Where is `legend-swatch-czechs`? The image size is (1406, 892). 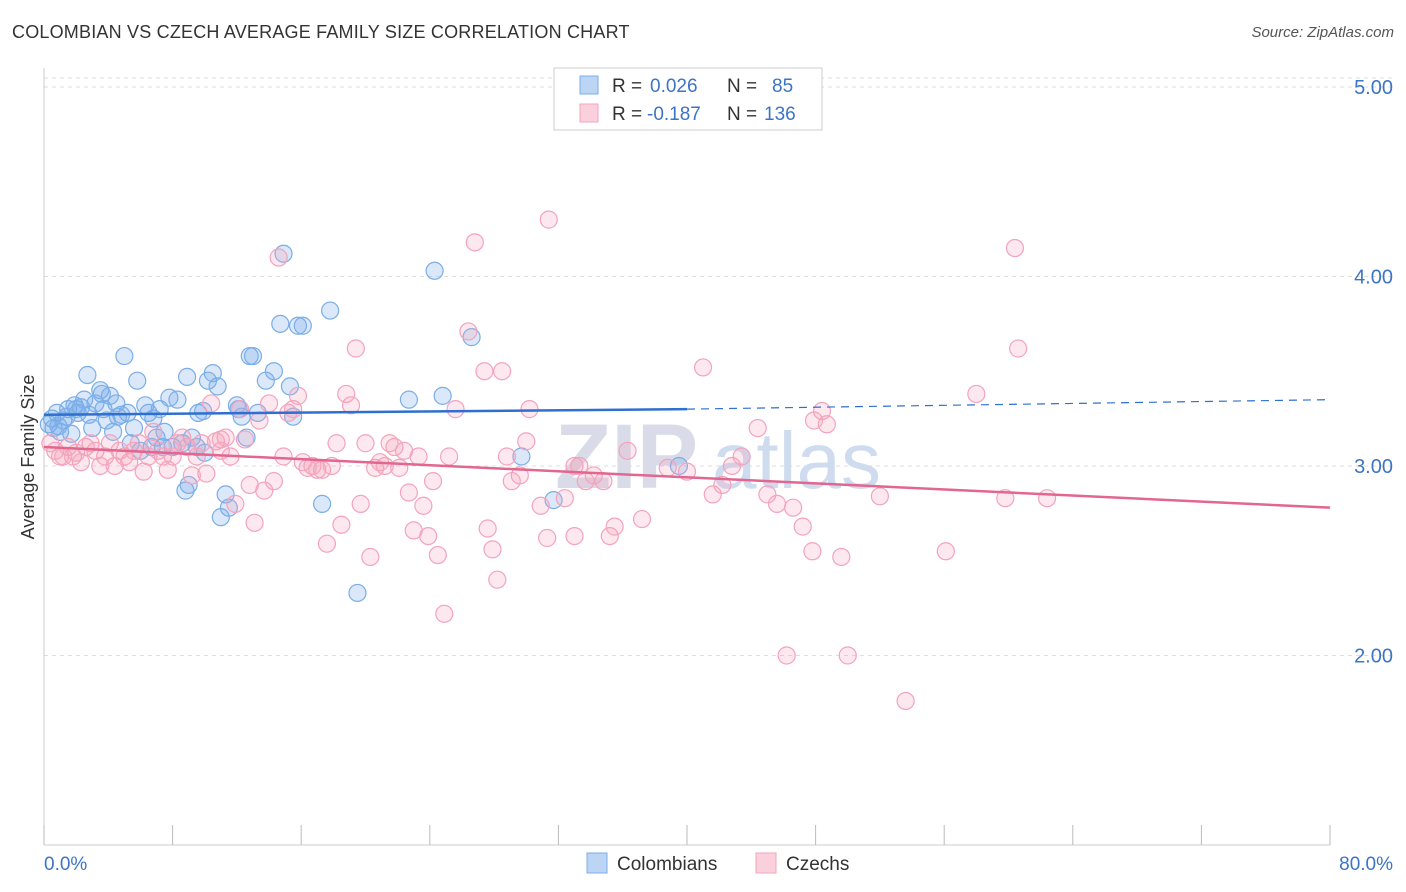 legend-swatch-czechs is located at coordinates (589, 113).